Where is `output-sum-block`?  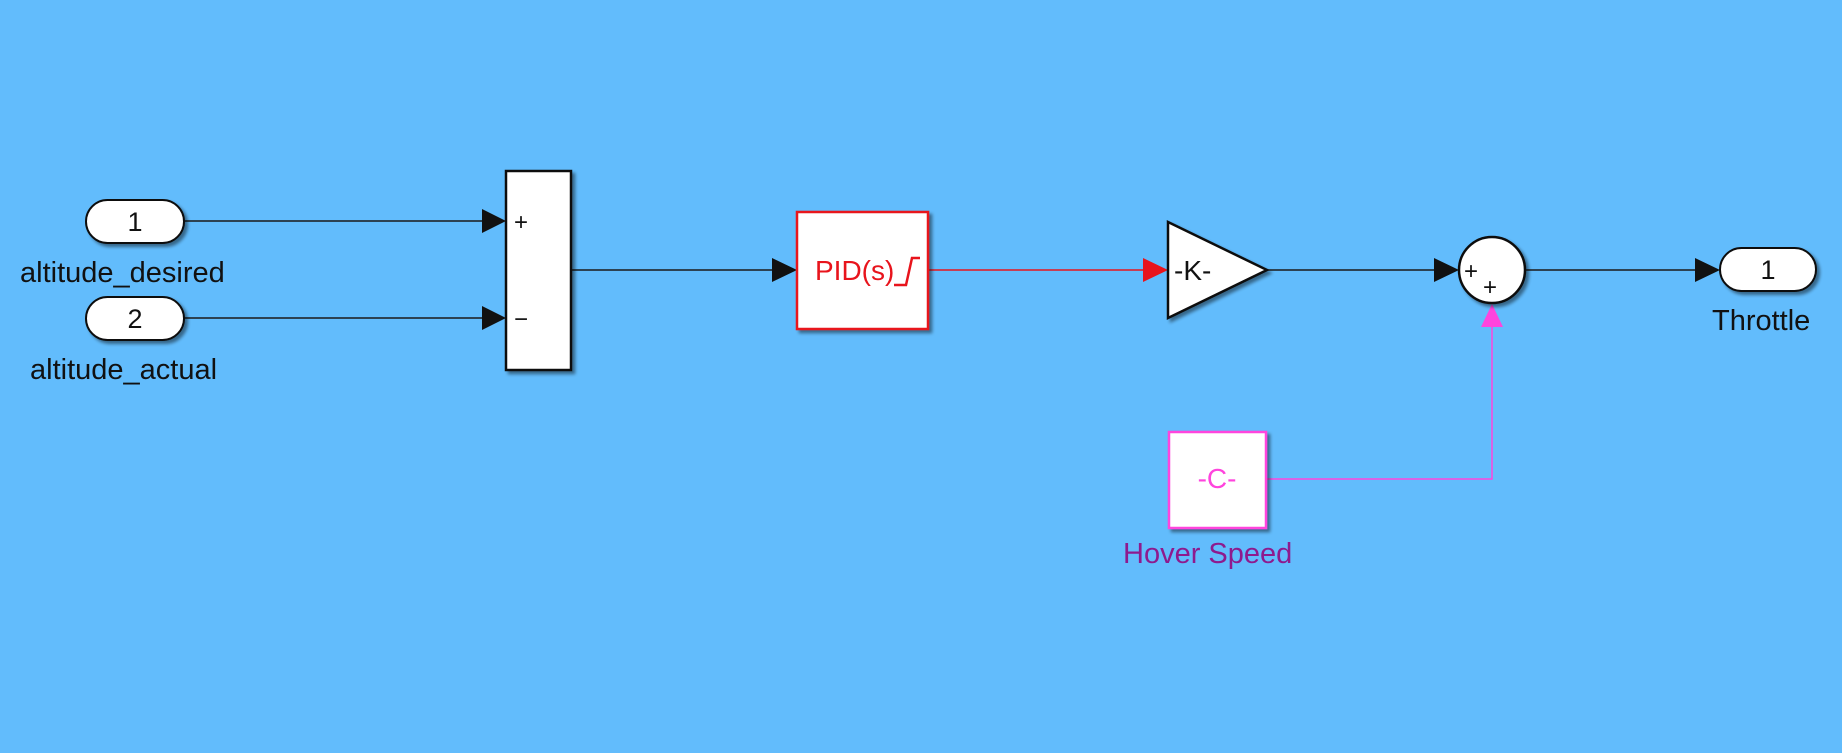 output-sum-block is located at coordinates (1492, 270).